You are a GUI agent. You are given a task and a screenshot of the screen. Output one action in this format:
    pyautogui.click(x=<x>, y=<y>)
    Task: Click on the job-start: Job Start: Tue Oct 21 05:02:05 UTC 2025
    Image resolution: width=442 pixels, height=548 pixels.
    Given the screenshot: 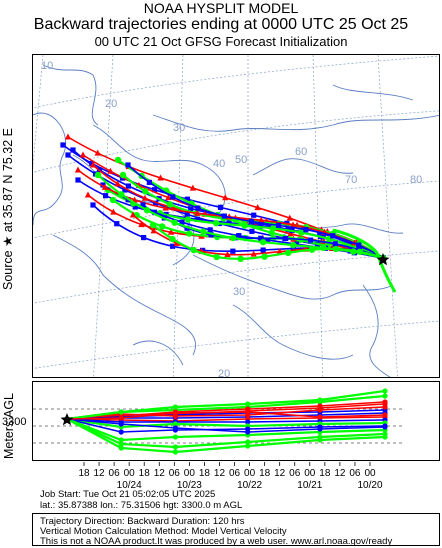 What is the action you would take?
    pyautogui.click(x=128, y=494)
    